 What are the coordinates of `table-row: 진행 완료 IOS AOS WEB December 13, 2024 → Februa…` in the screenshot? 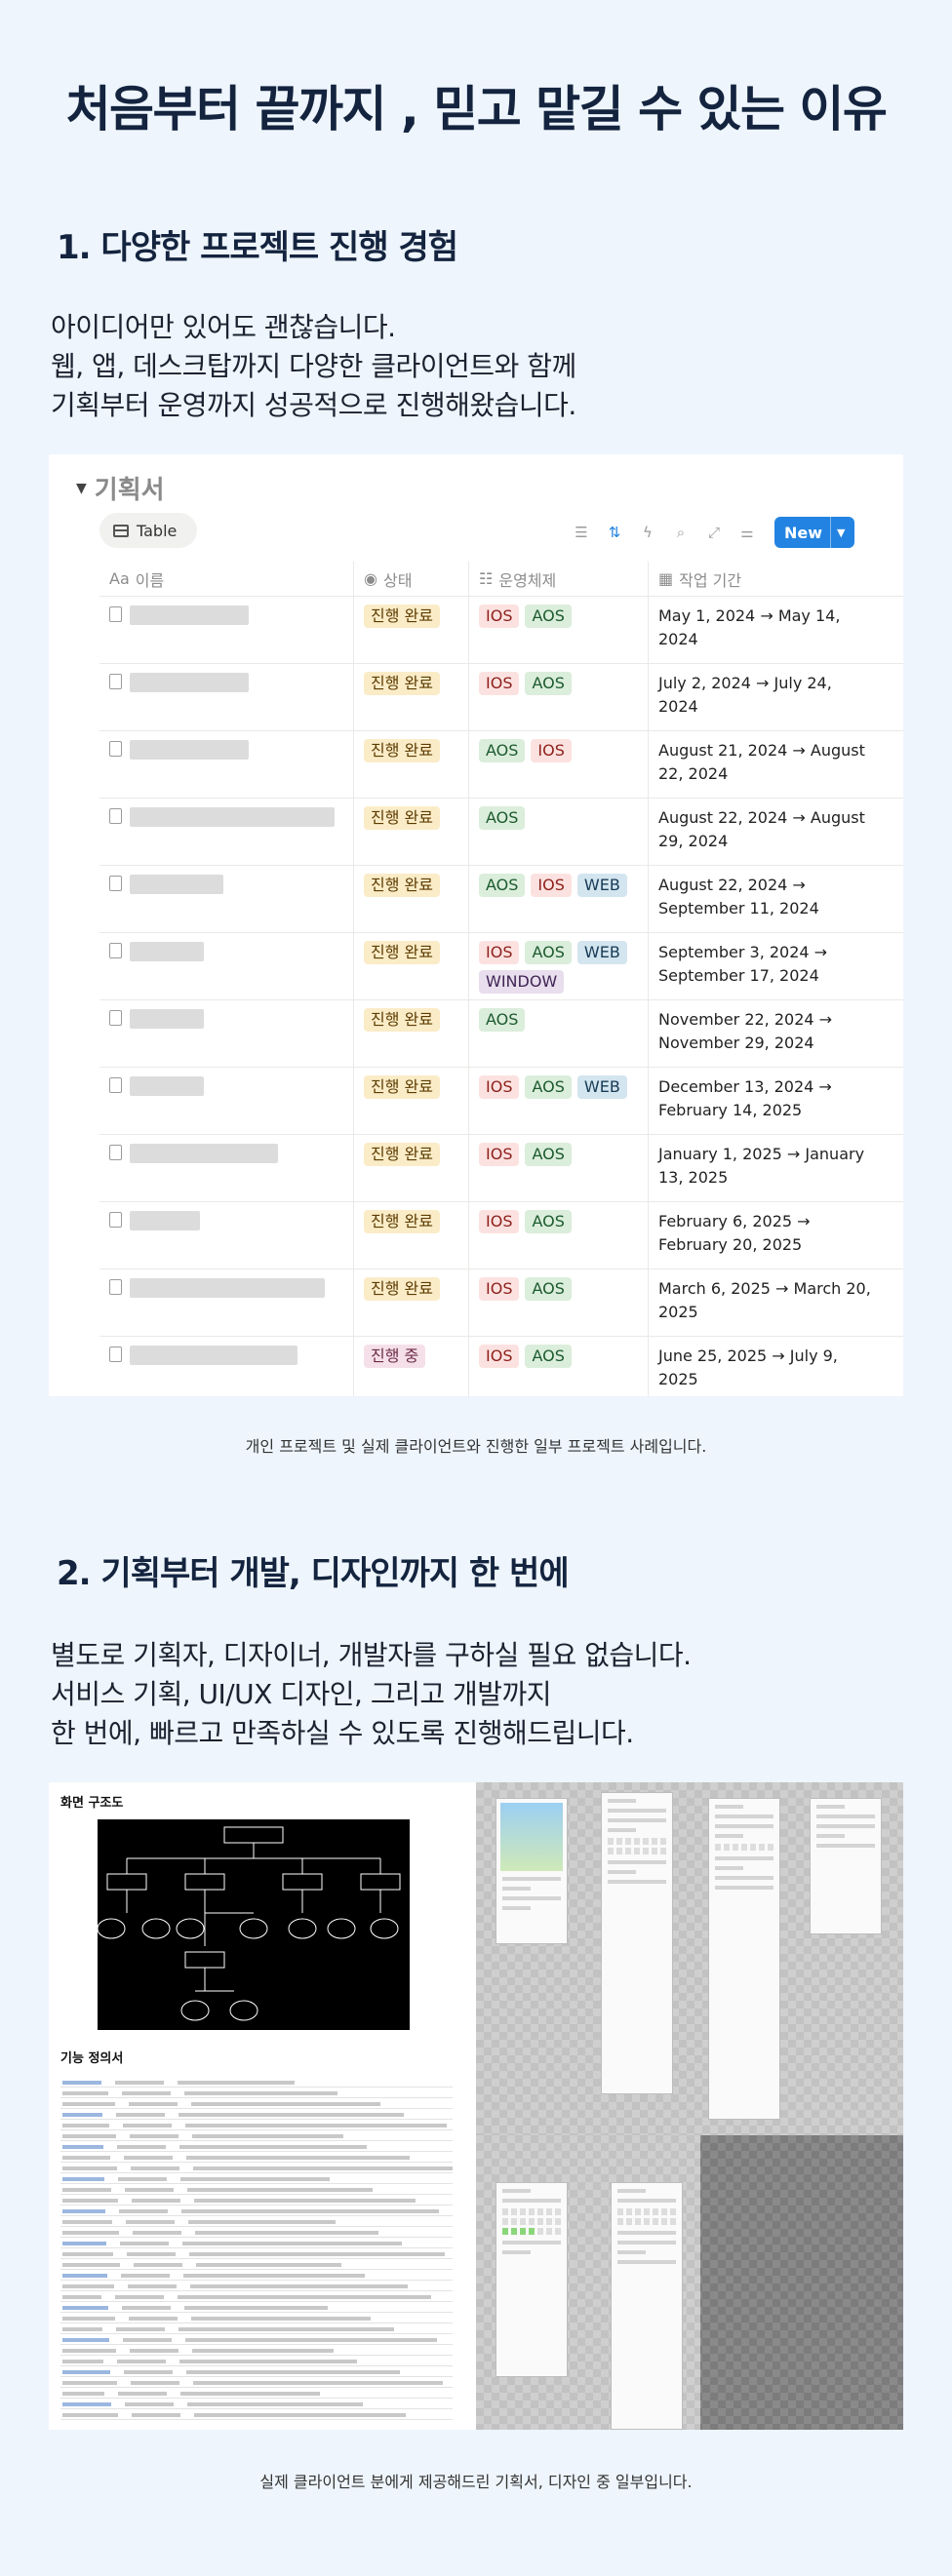 It's located at (501, 1101).